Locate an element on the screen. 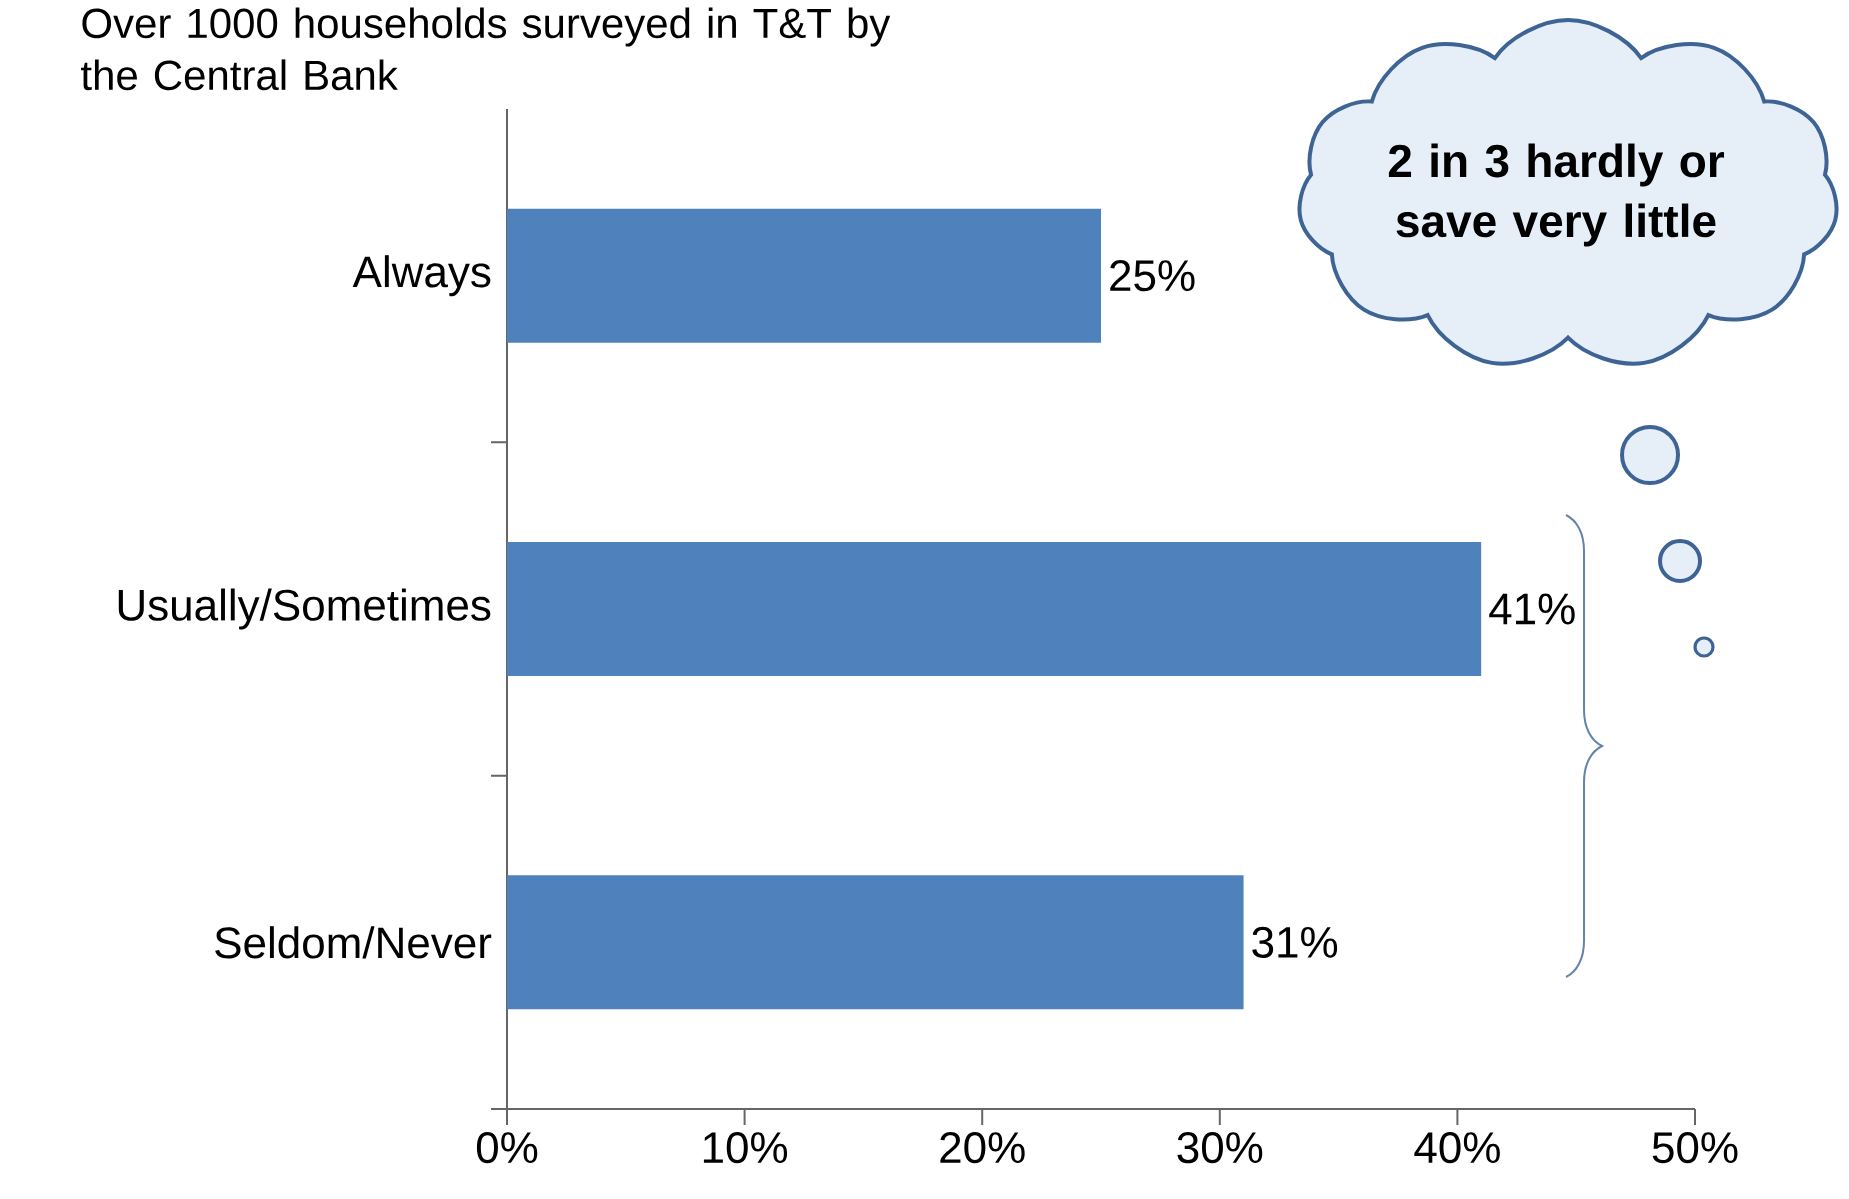 This screenshot has width=1849, height=1199. annotation: 2 in 3 hardly or save very little is located at coordinates (1556, 195).